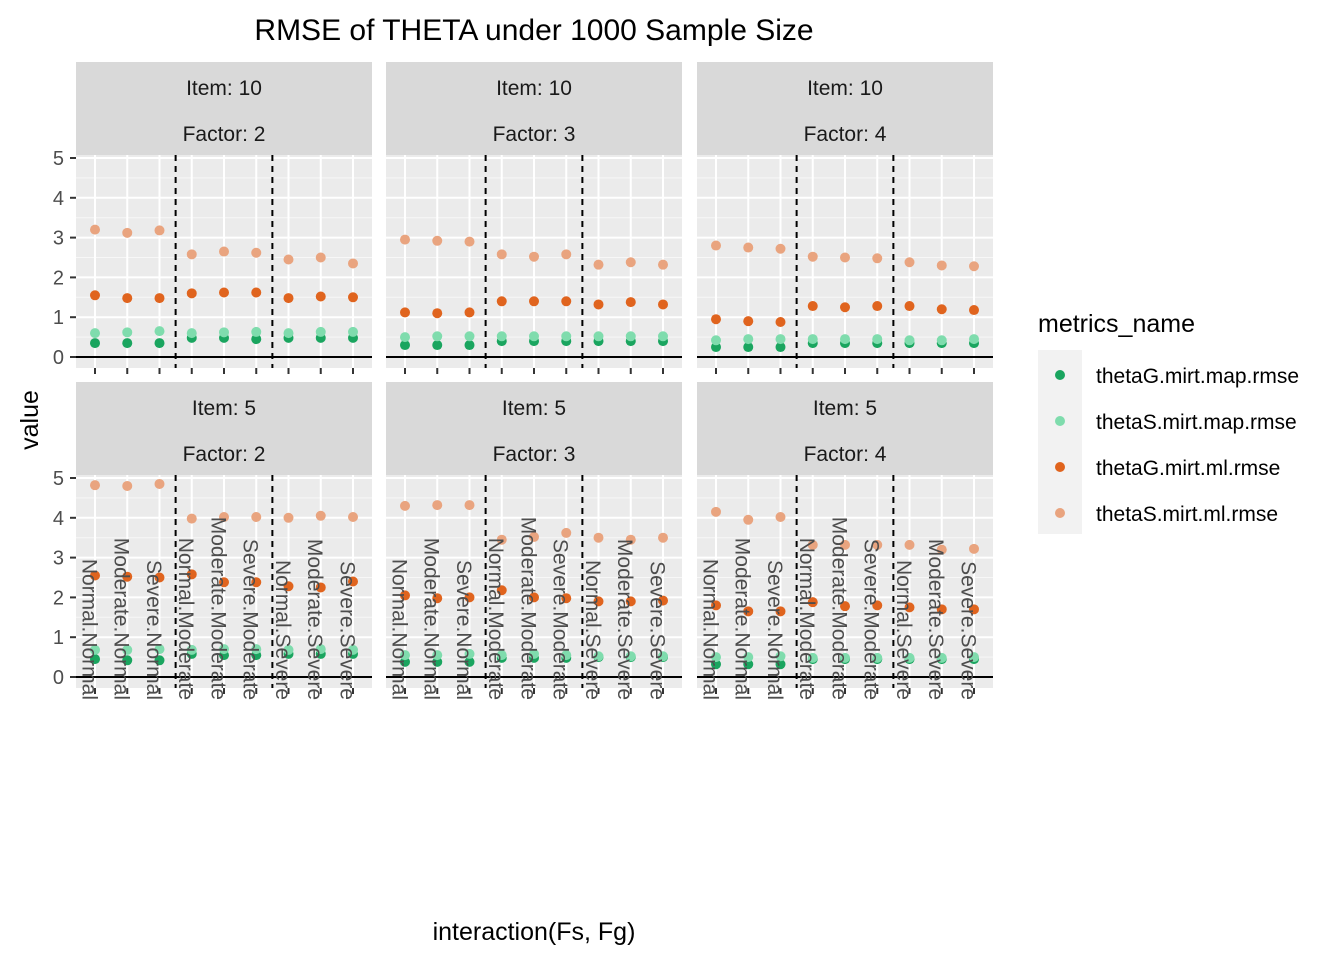  Describe the element at coordinates (533, 30) in the screenshot. I see `chart-title: RMSE of THETA under 1000 Sample Size` at that location.